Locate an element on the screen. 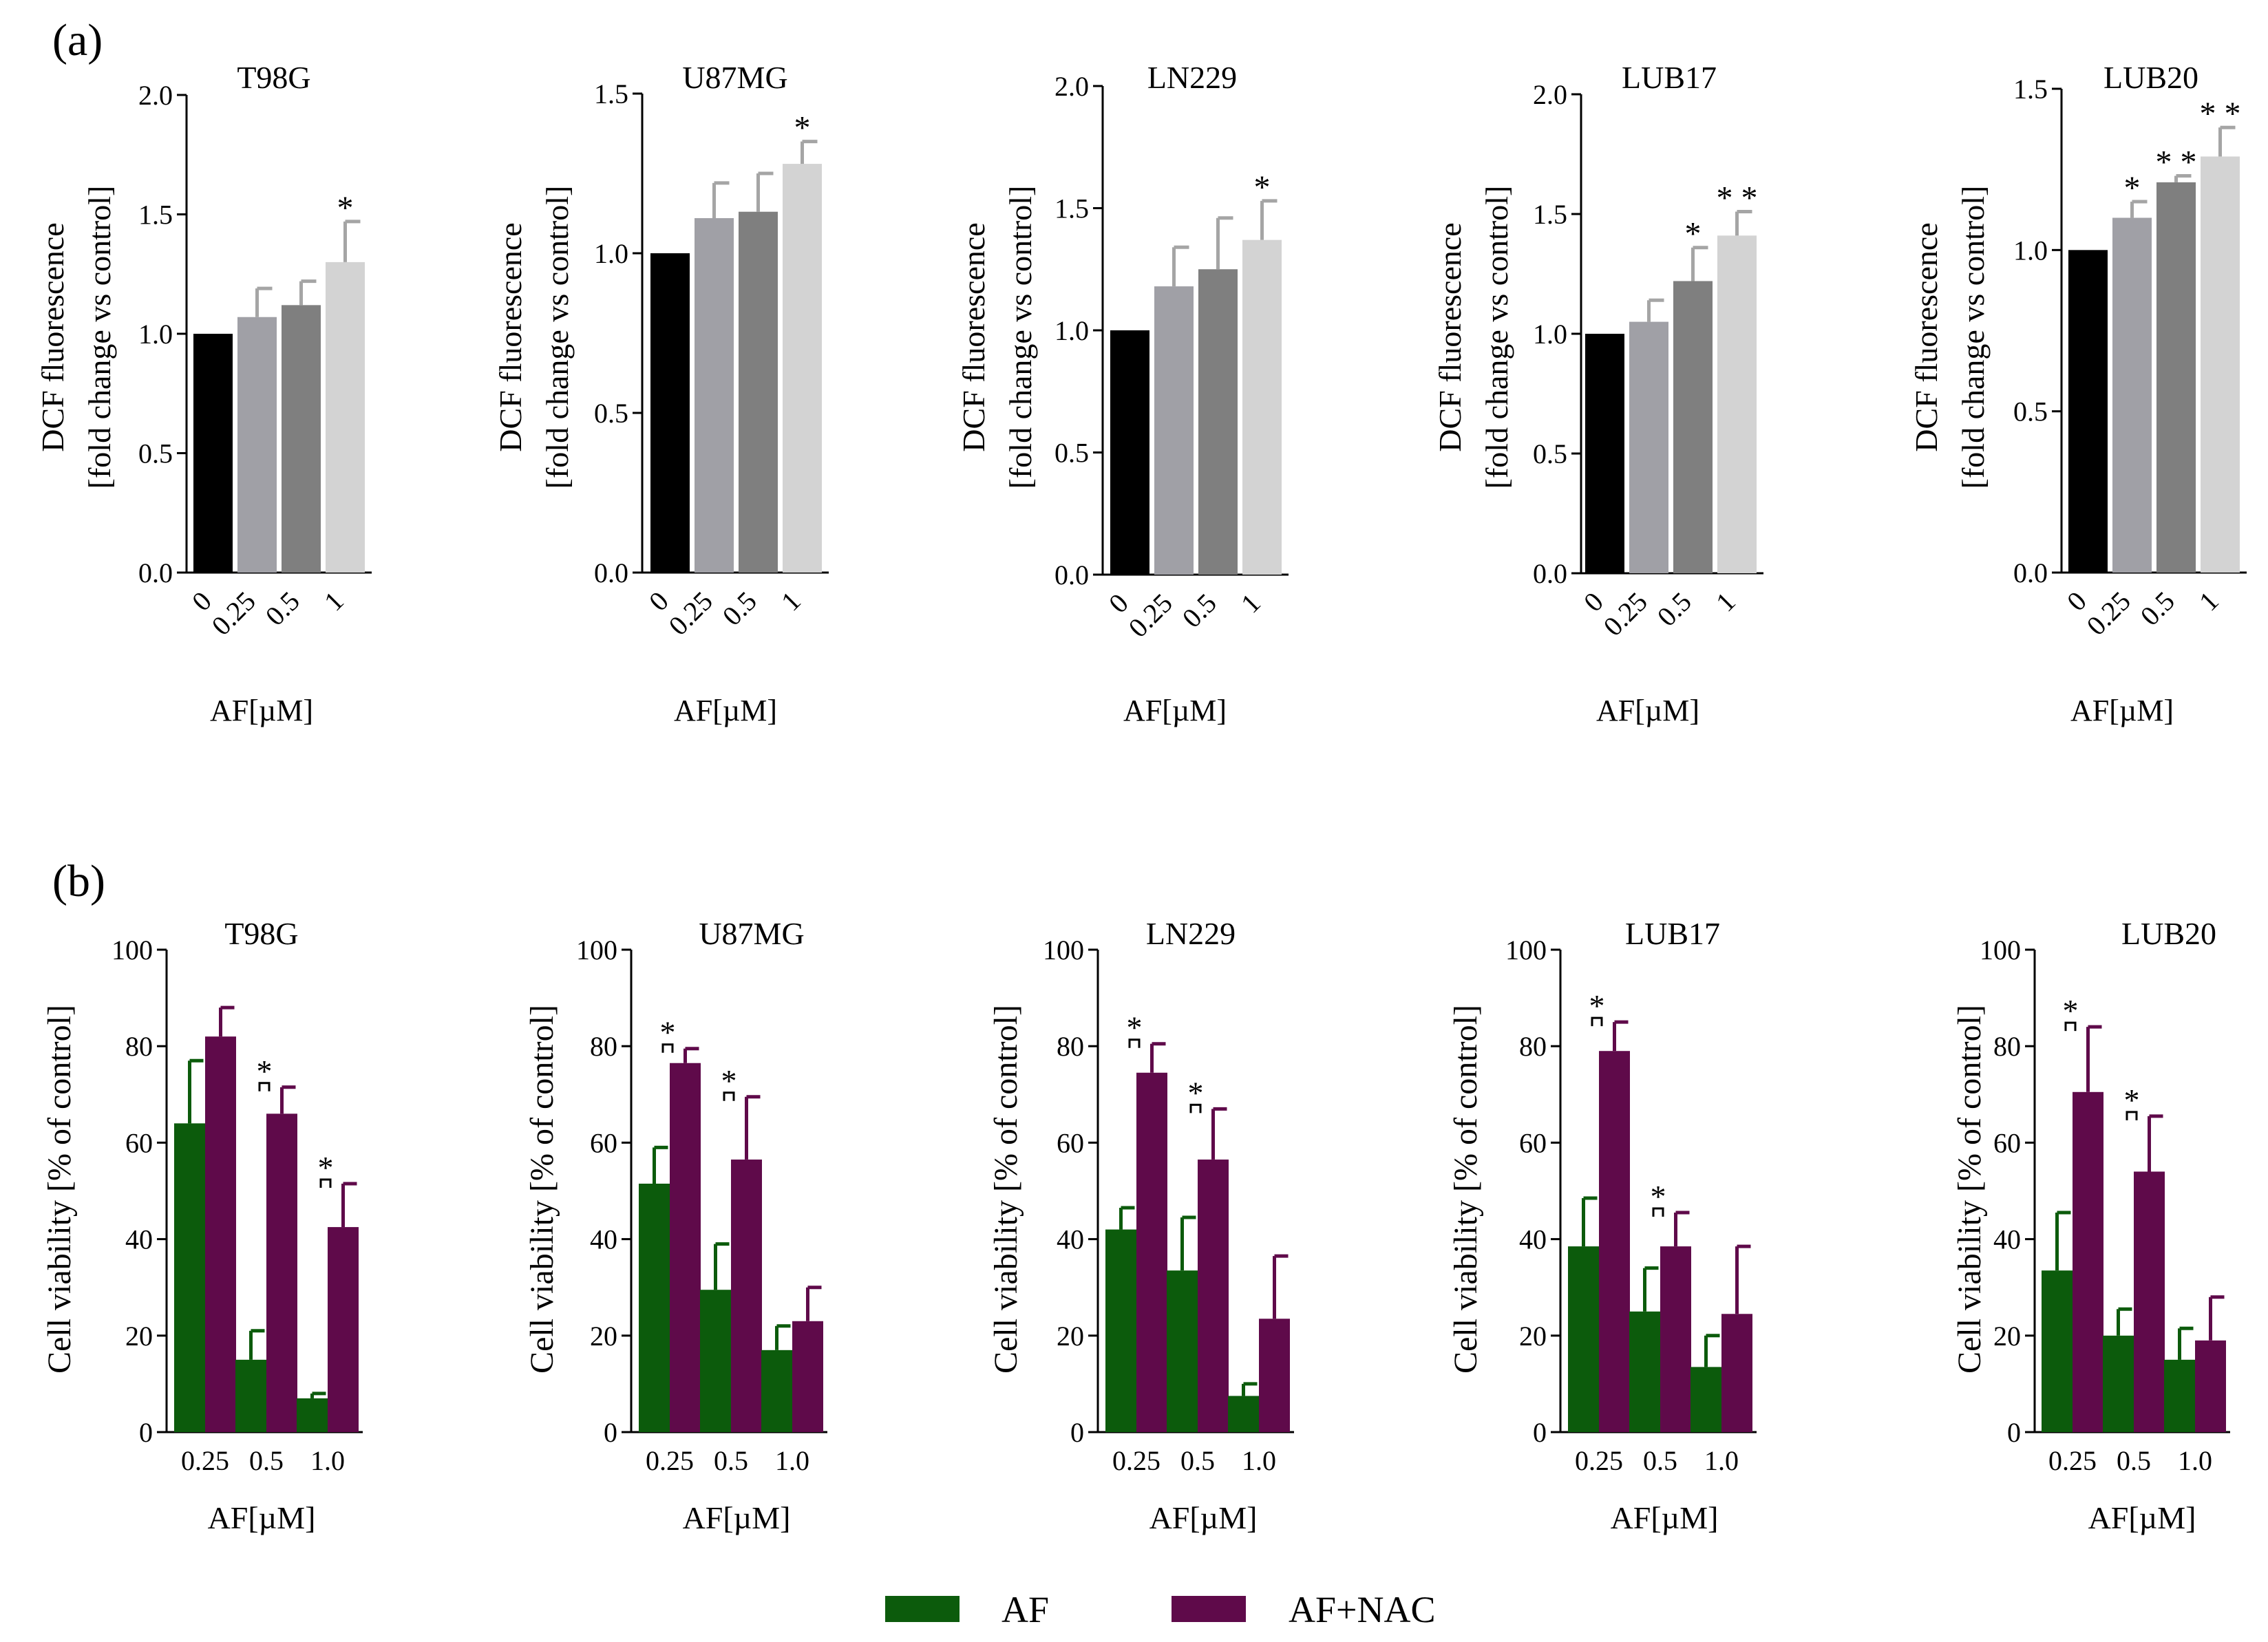  chart-title: LUB17 is located at coordinates (1672, 933).